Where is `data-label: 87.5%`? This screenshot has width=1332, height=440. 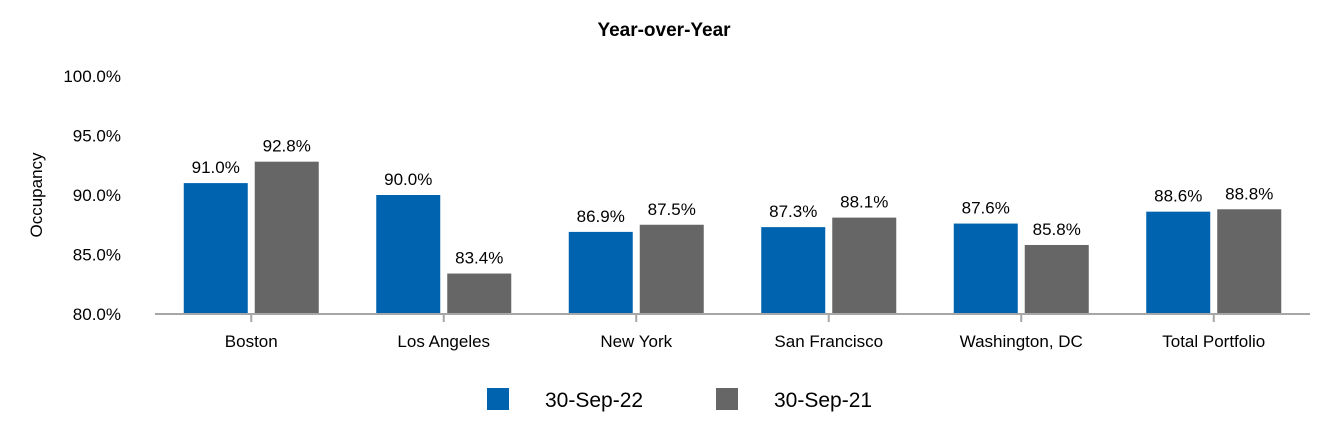
data-label: 87.5% is located at coordinates (672, 209).